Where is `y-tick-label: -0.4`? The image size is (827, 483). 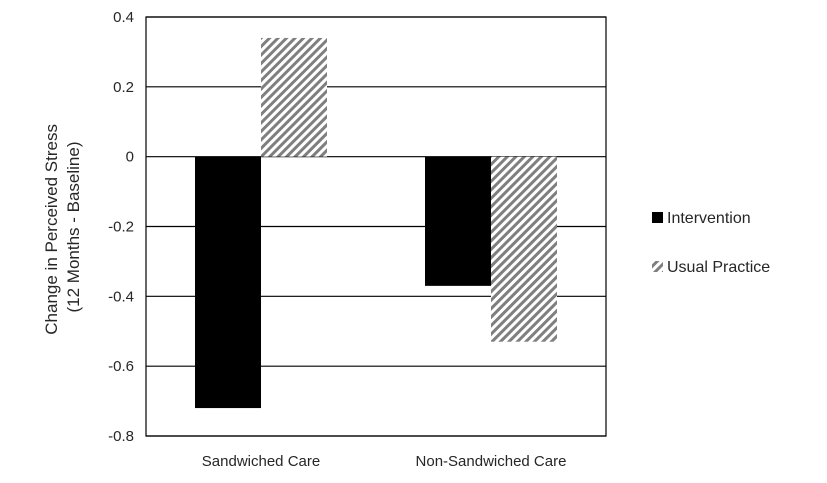
y-tick-label: -0.4 is located at coordinates (121, 296).